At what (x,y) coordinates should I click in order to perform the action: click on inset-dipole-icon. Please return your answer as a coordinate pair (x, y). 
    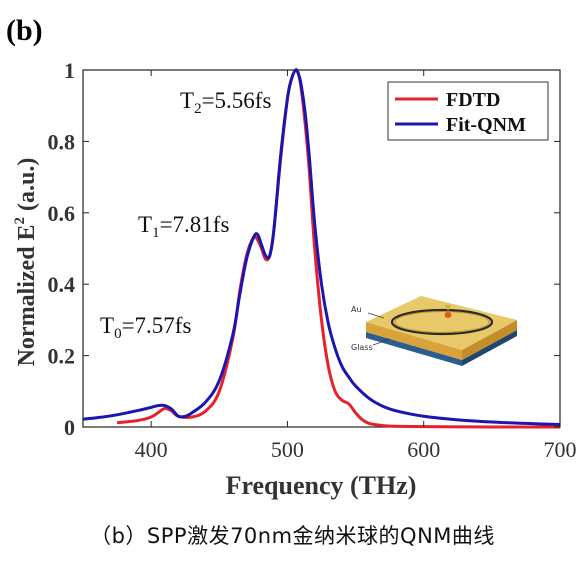
    Looking at the image, I should click on (448, 308).